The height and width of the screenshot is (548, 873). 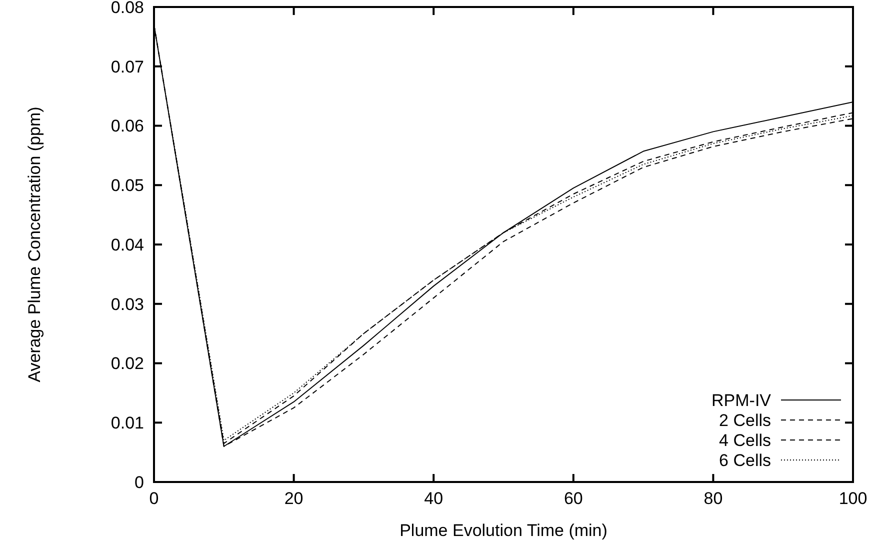 I want to click on y-tick-label: 0.05, so click(x=127, y=186).